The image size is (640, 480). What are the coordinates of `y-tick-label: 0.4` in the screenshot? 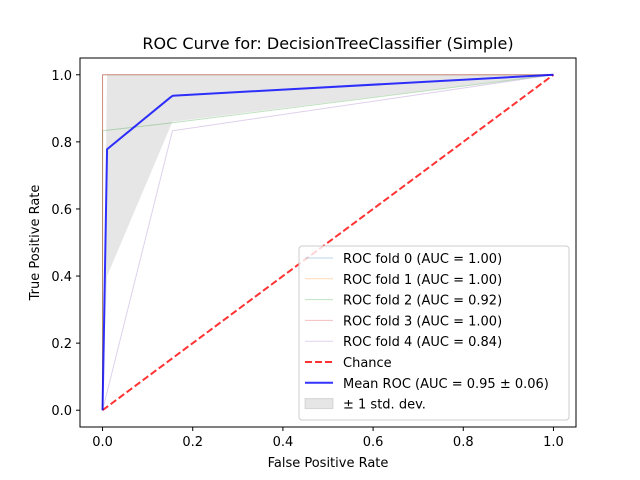 It's located at (61, 277).